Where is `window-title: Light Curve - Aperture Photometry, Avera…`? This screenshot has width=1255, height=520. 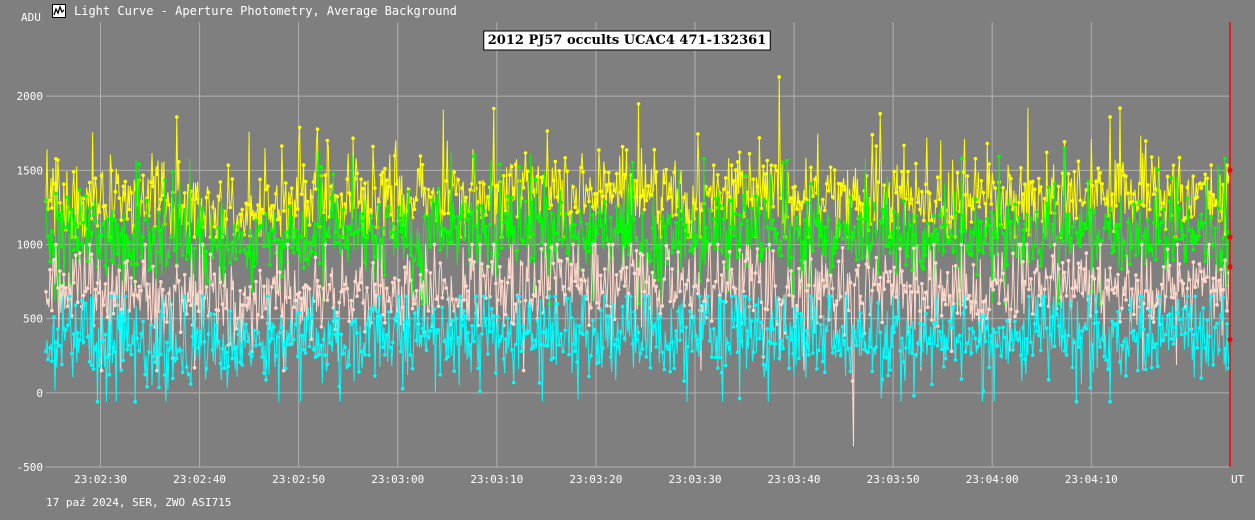
window-title: Light Curve - Aperture Photometry, Avera… is located at coordinates (265, 11).